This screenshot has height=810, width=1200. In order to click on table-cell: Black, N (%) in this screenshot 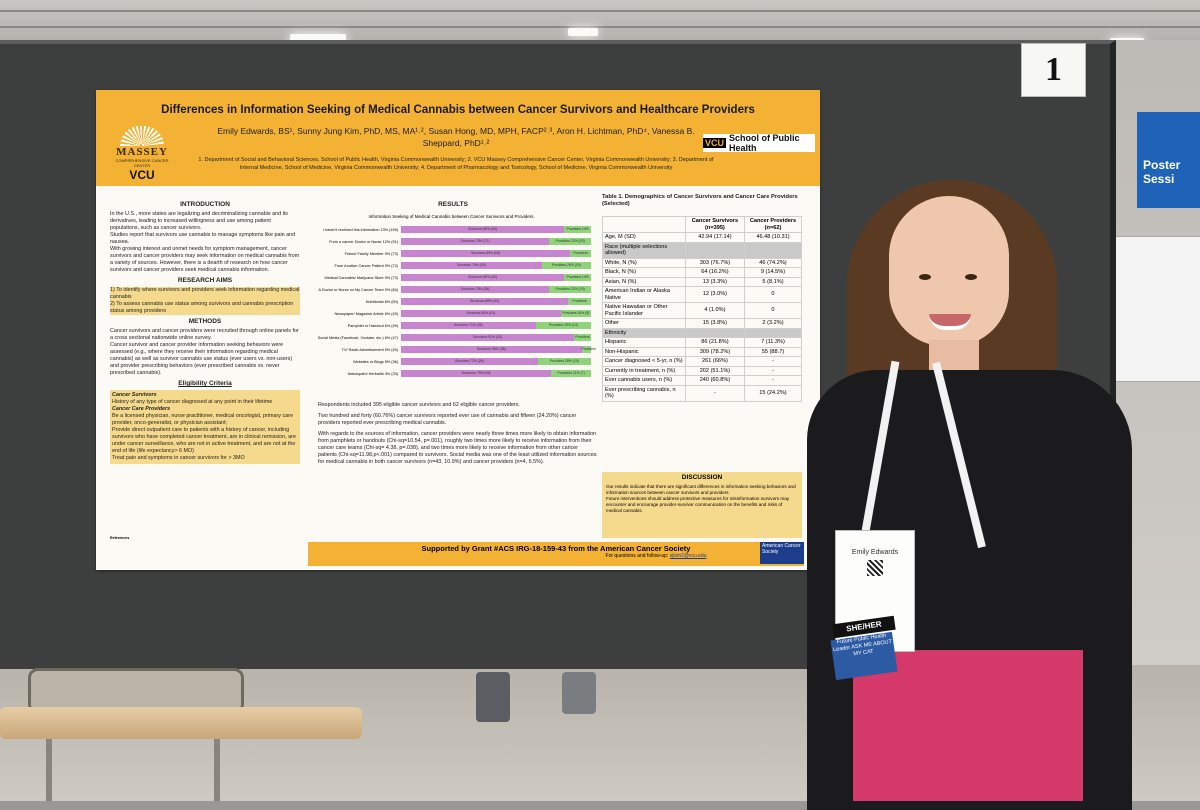, I will do `click(644, 272)`.